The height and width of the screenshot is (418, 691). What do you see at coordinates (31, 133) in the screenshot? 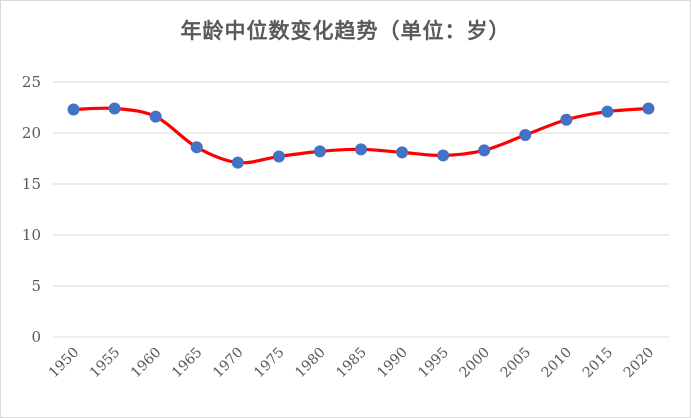
I see `y-tick-label: 20` at bounding box center [31, 133].